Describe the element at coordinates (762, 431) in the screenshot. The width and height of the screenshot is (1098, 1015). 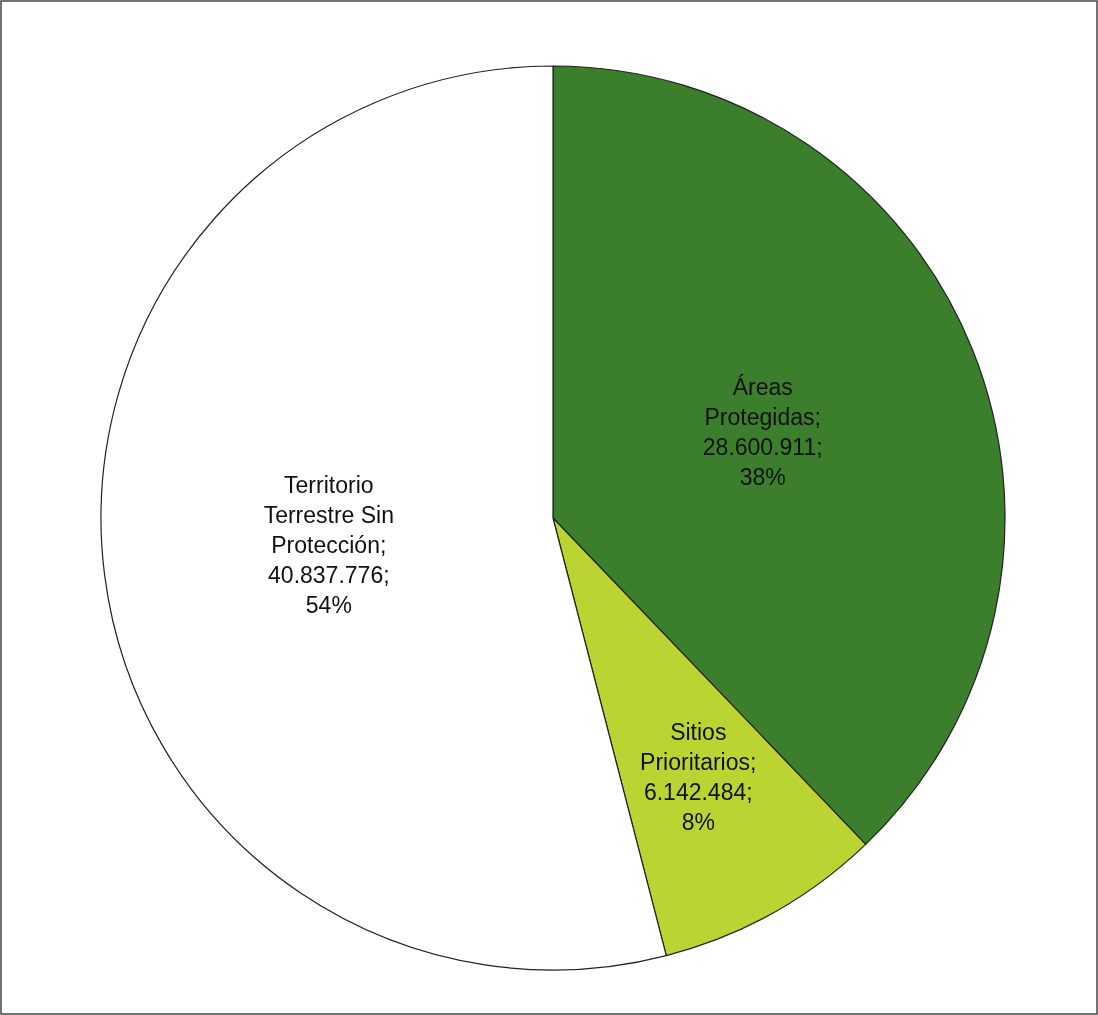
I see `slice-label: Áreas Protegidas; 28.600.911; 38%` at that location.